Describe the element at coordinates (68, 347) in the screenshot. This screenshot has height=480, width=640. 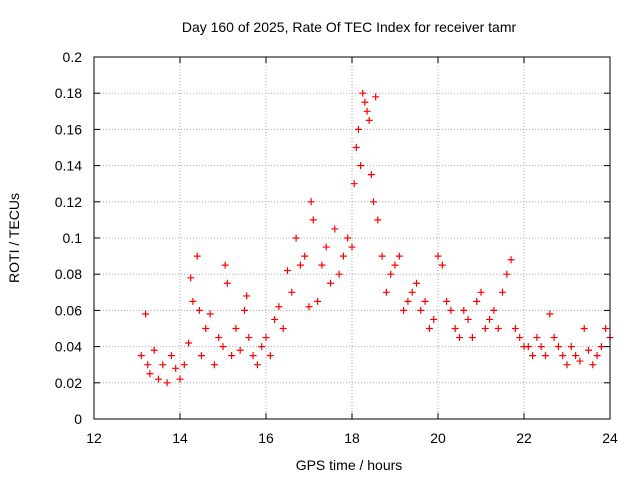
I see `y-tick-label: 0.04` at that location.